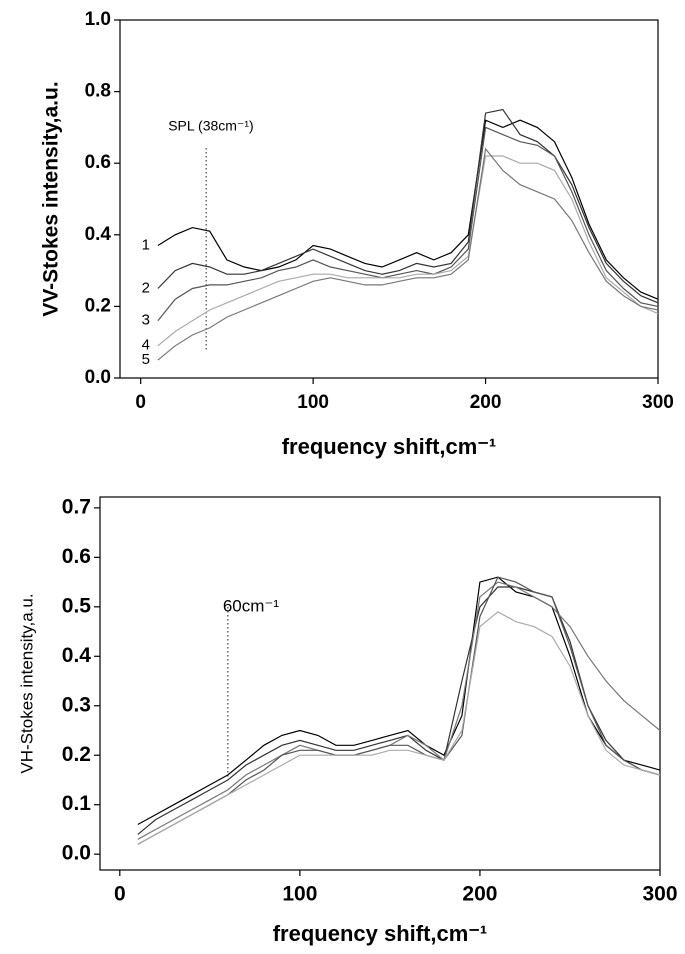 The width and height of the screenshot is (685, 954). What do you see at coordinates (251, 605) in the screenshot?
I see `annotation-text: 60cm⁻¹` at bounding box center [251, 605].